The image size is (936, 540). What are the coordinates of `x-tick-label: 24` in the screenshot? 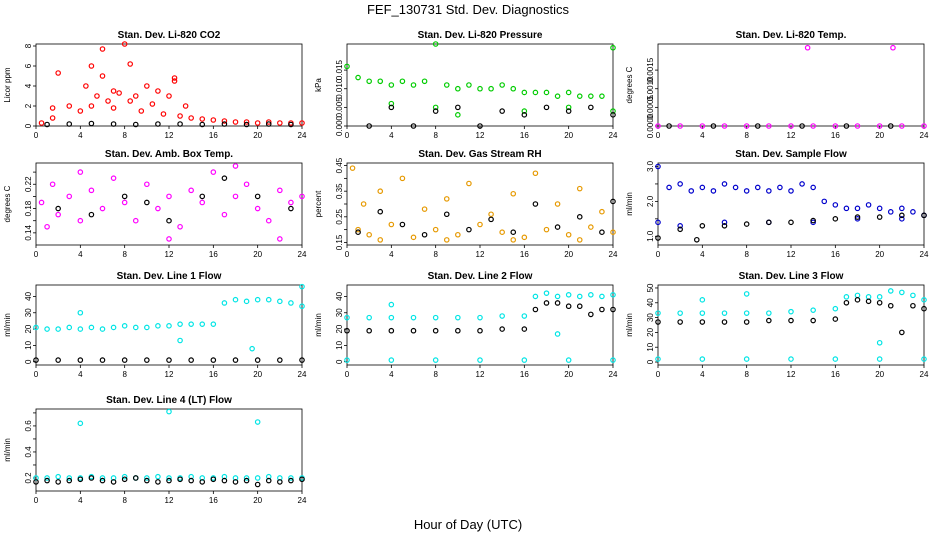 It's located at (302, 135).